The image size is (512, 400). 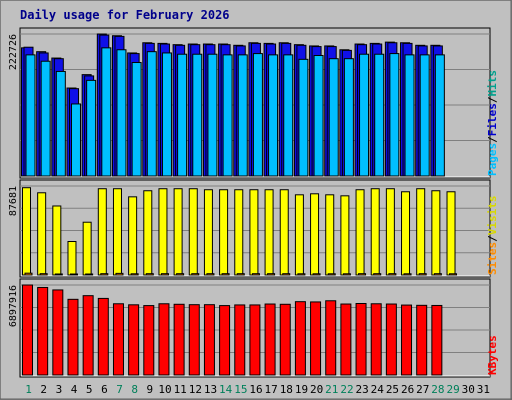 What do you see at coordinates (134, 389) in the screenshot?
I see `x-tick-label: 8` at bounding box center [134, 389].